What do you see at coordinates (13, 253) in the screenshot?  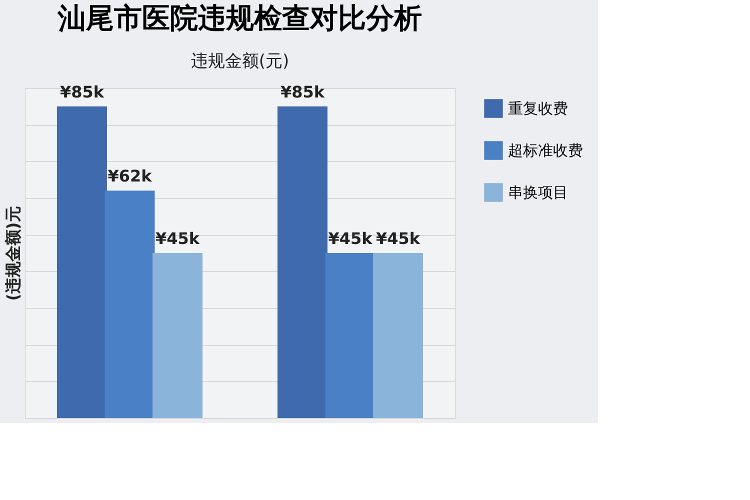 I see `y-axis-title: (违规金额)元` at bounding box center [13, 253].